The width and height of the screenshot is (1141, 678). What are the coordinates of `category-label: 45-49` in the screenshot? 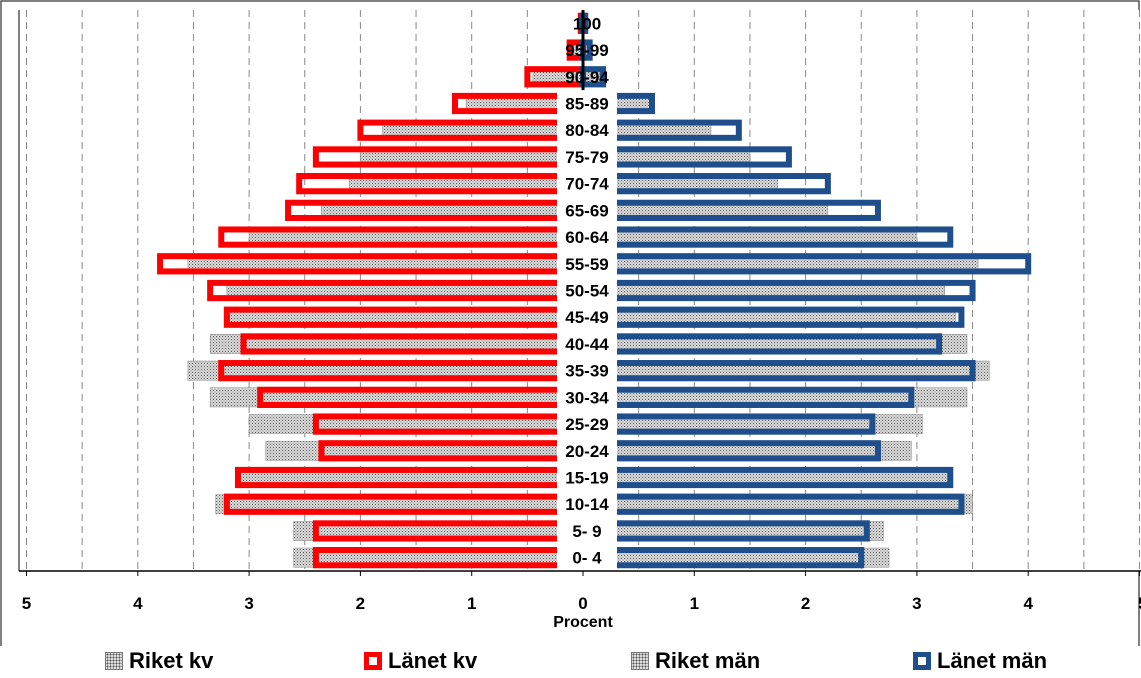 It's located at (586, 317).